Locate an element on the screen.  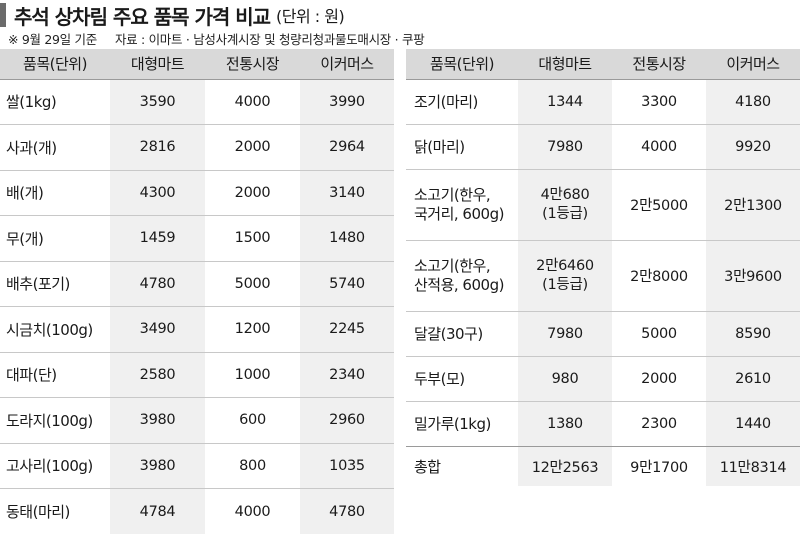
mart-price: 980 is located at coordinates (565, 378).